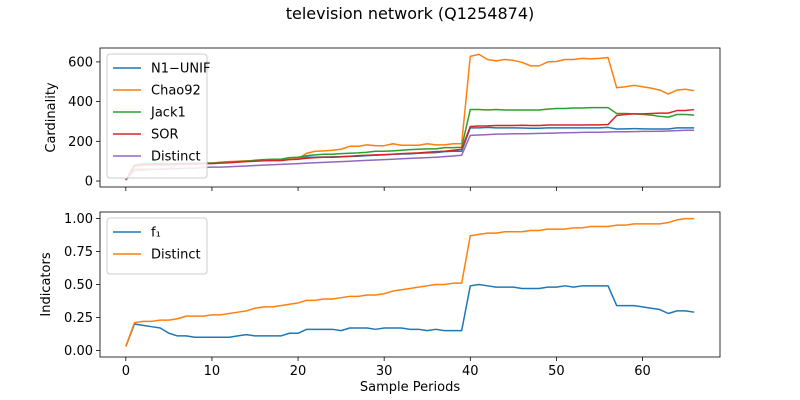 This screenshot has width=800, height=400. Describe the element at coordinates (642, 371) in the screenshot. I see `x-tick-label: 60` at that location.